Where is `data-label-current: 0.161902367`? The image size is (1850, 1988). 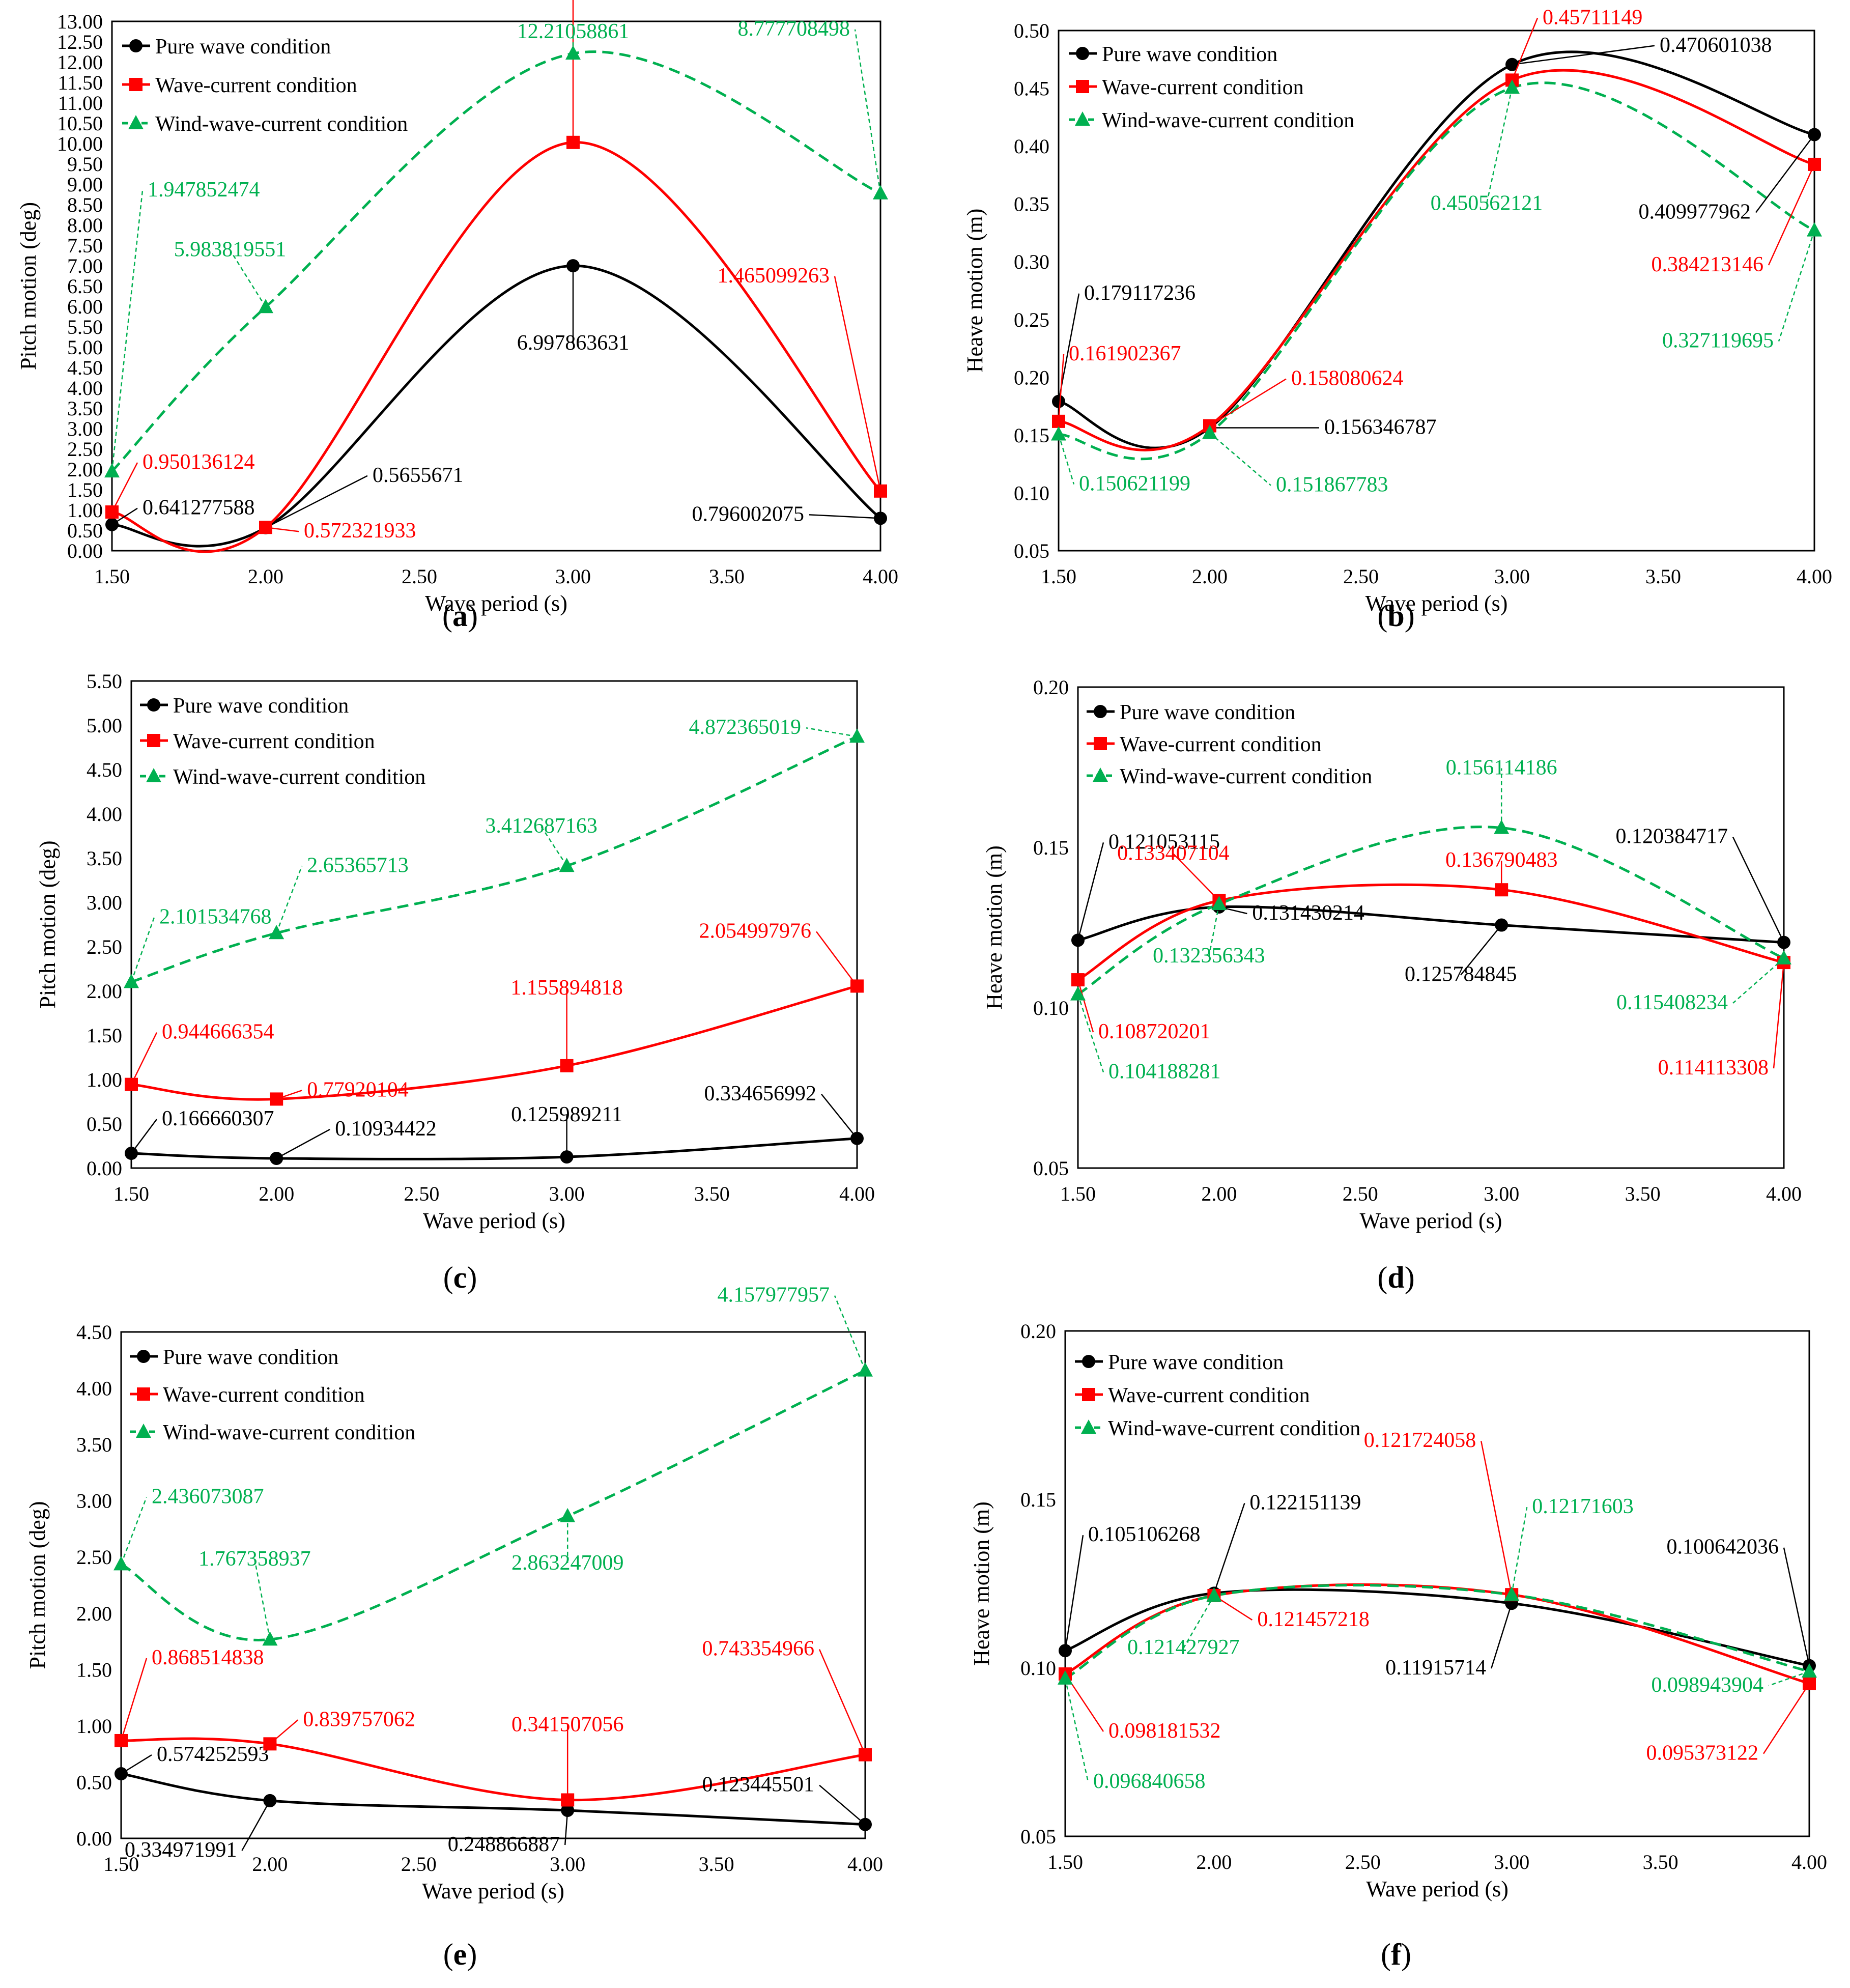
data-label-current: 0.161902367 is located at coordinates (1125, 354).